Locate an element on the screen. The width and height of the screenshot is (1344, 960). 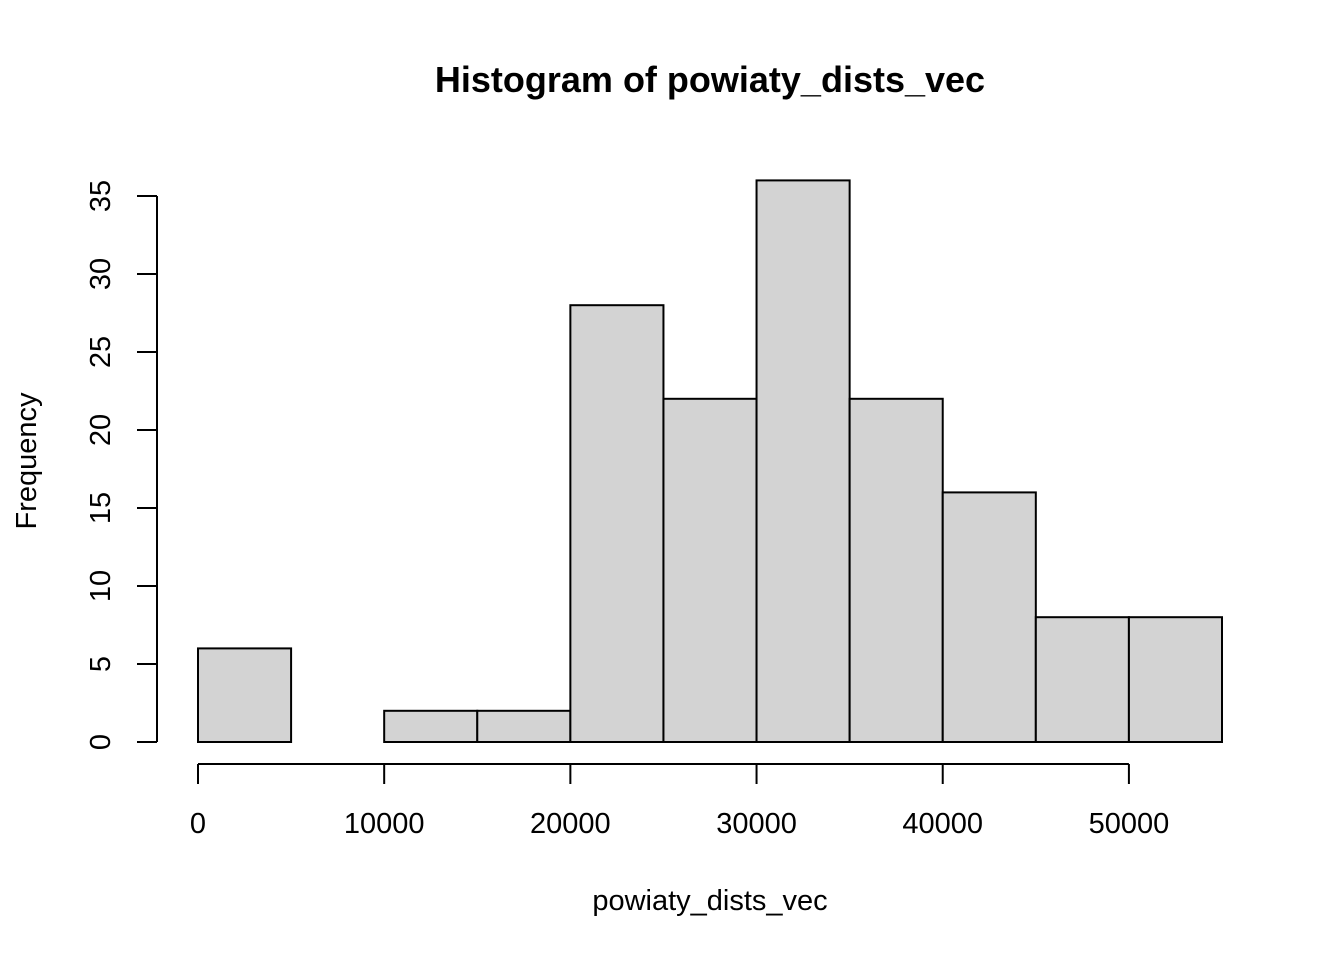
y-axis: 0 5 10 15 20 25 30 35 is located at coordinates (121, 465).